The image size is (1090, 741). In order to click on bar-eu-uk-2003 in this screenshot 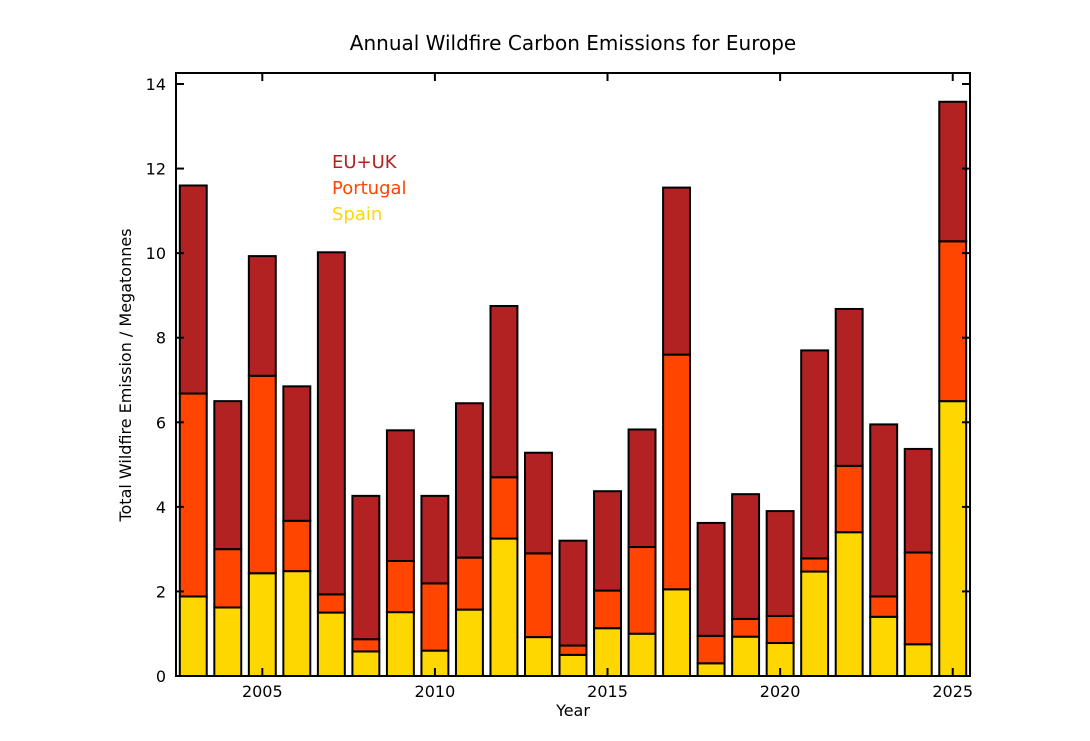, I will do `click(193, 289)`.